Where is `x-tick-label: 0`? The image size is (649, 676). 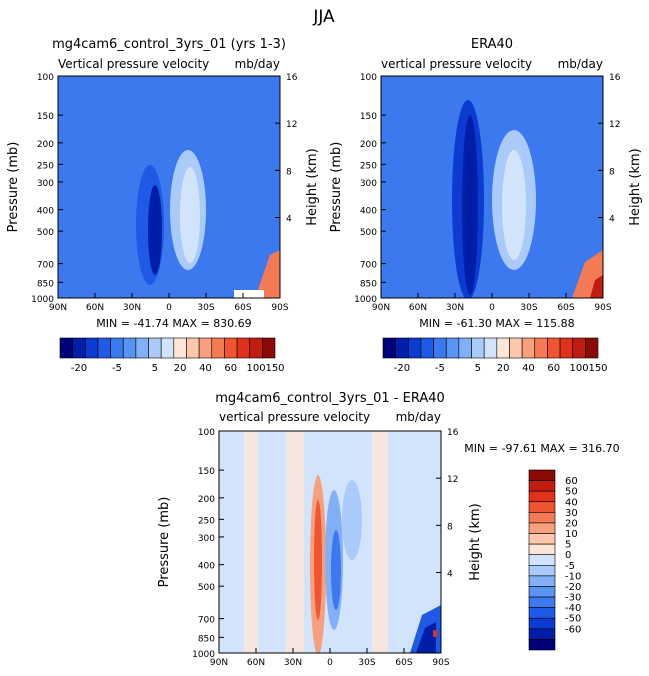 x-tick-label: 0 is located at coordinates (330, 663).